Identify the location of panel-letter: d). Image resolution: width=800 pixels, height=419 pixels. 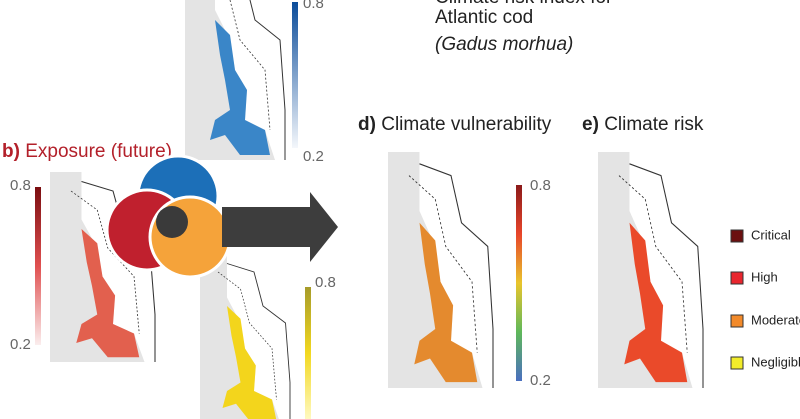
(367, 124).